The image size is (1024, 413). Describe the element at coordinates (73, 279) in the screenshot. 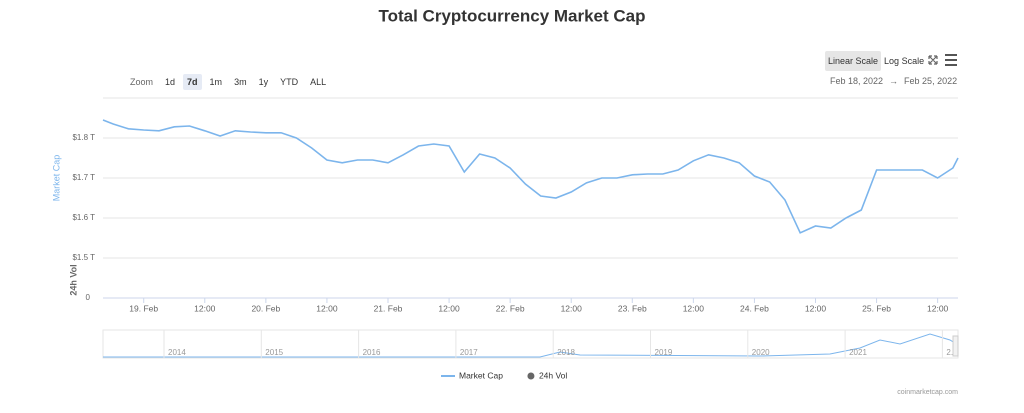

I see `y2-axis-title: 24h Vol` at that location.